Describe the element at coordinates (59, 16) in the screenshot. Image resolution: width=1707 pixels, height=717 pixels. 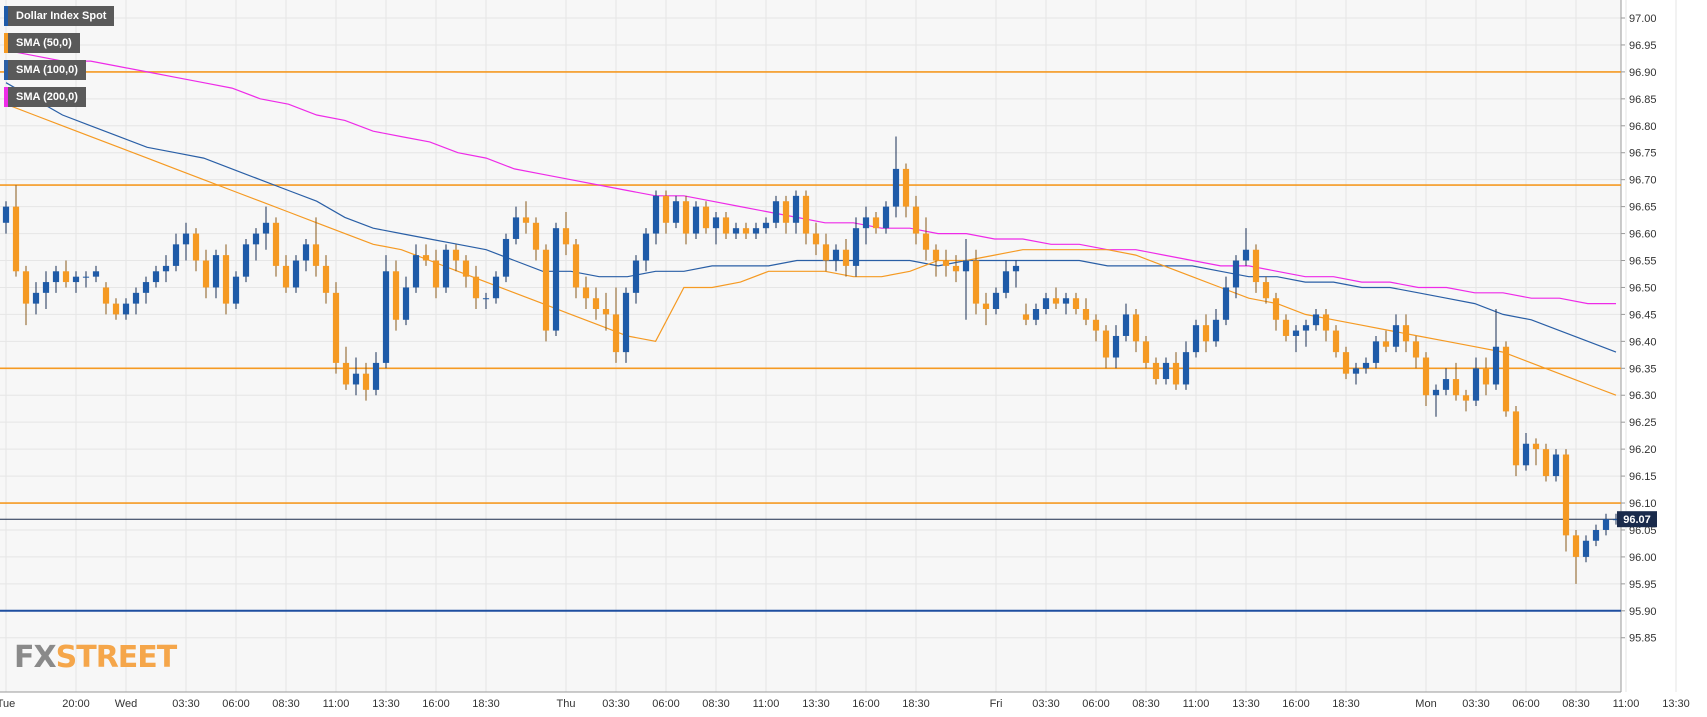
I see `legend-item-dollar-index-spot: Dollar Index Spot` at that location.